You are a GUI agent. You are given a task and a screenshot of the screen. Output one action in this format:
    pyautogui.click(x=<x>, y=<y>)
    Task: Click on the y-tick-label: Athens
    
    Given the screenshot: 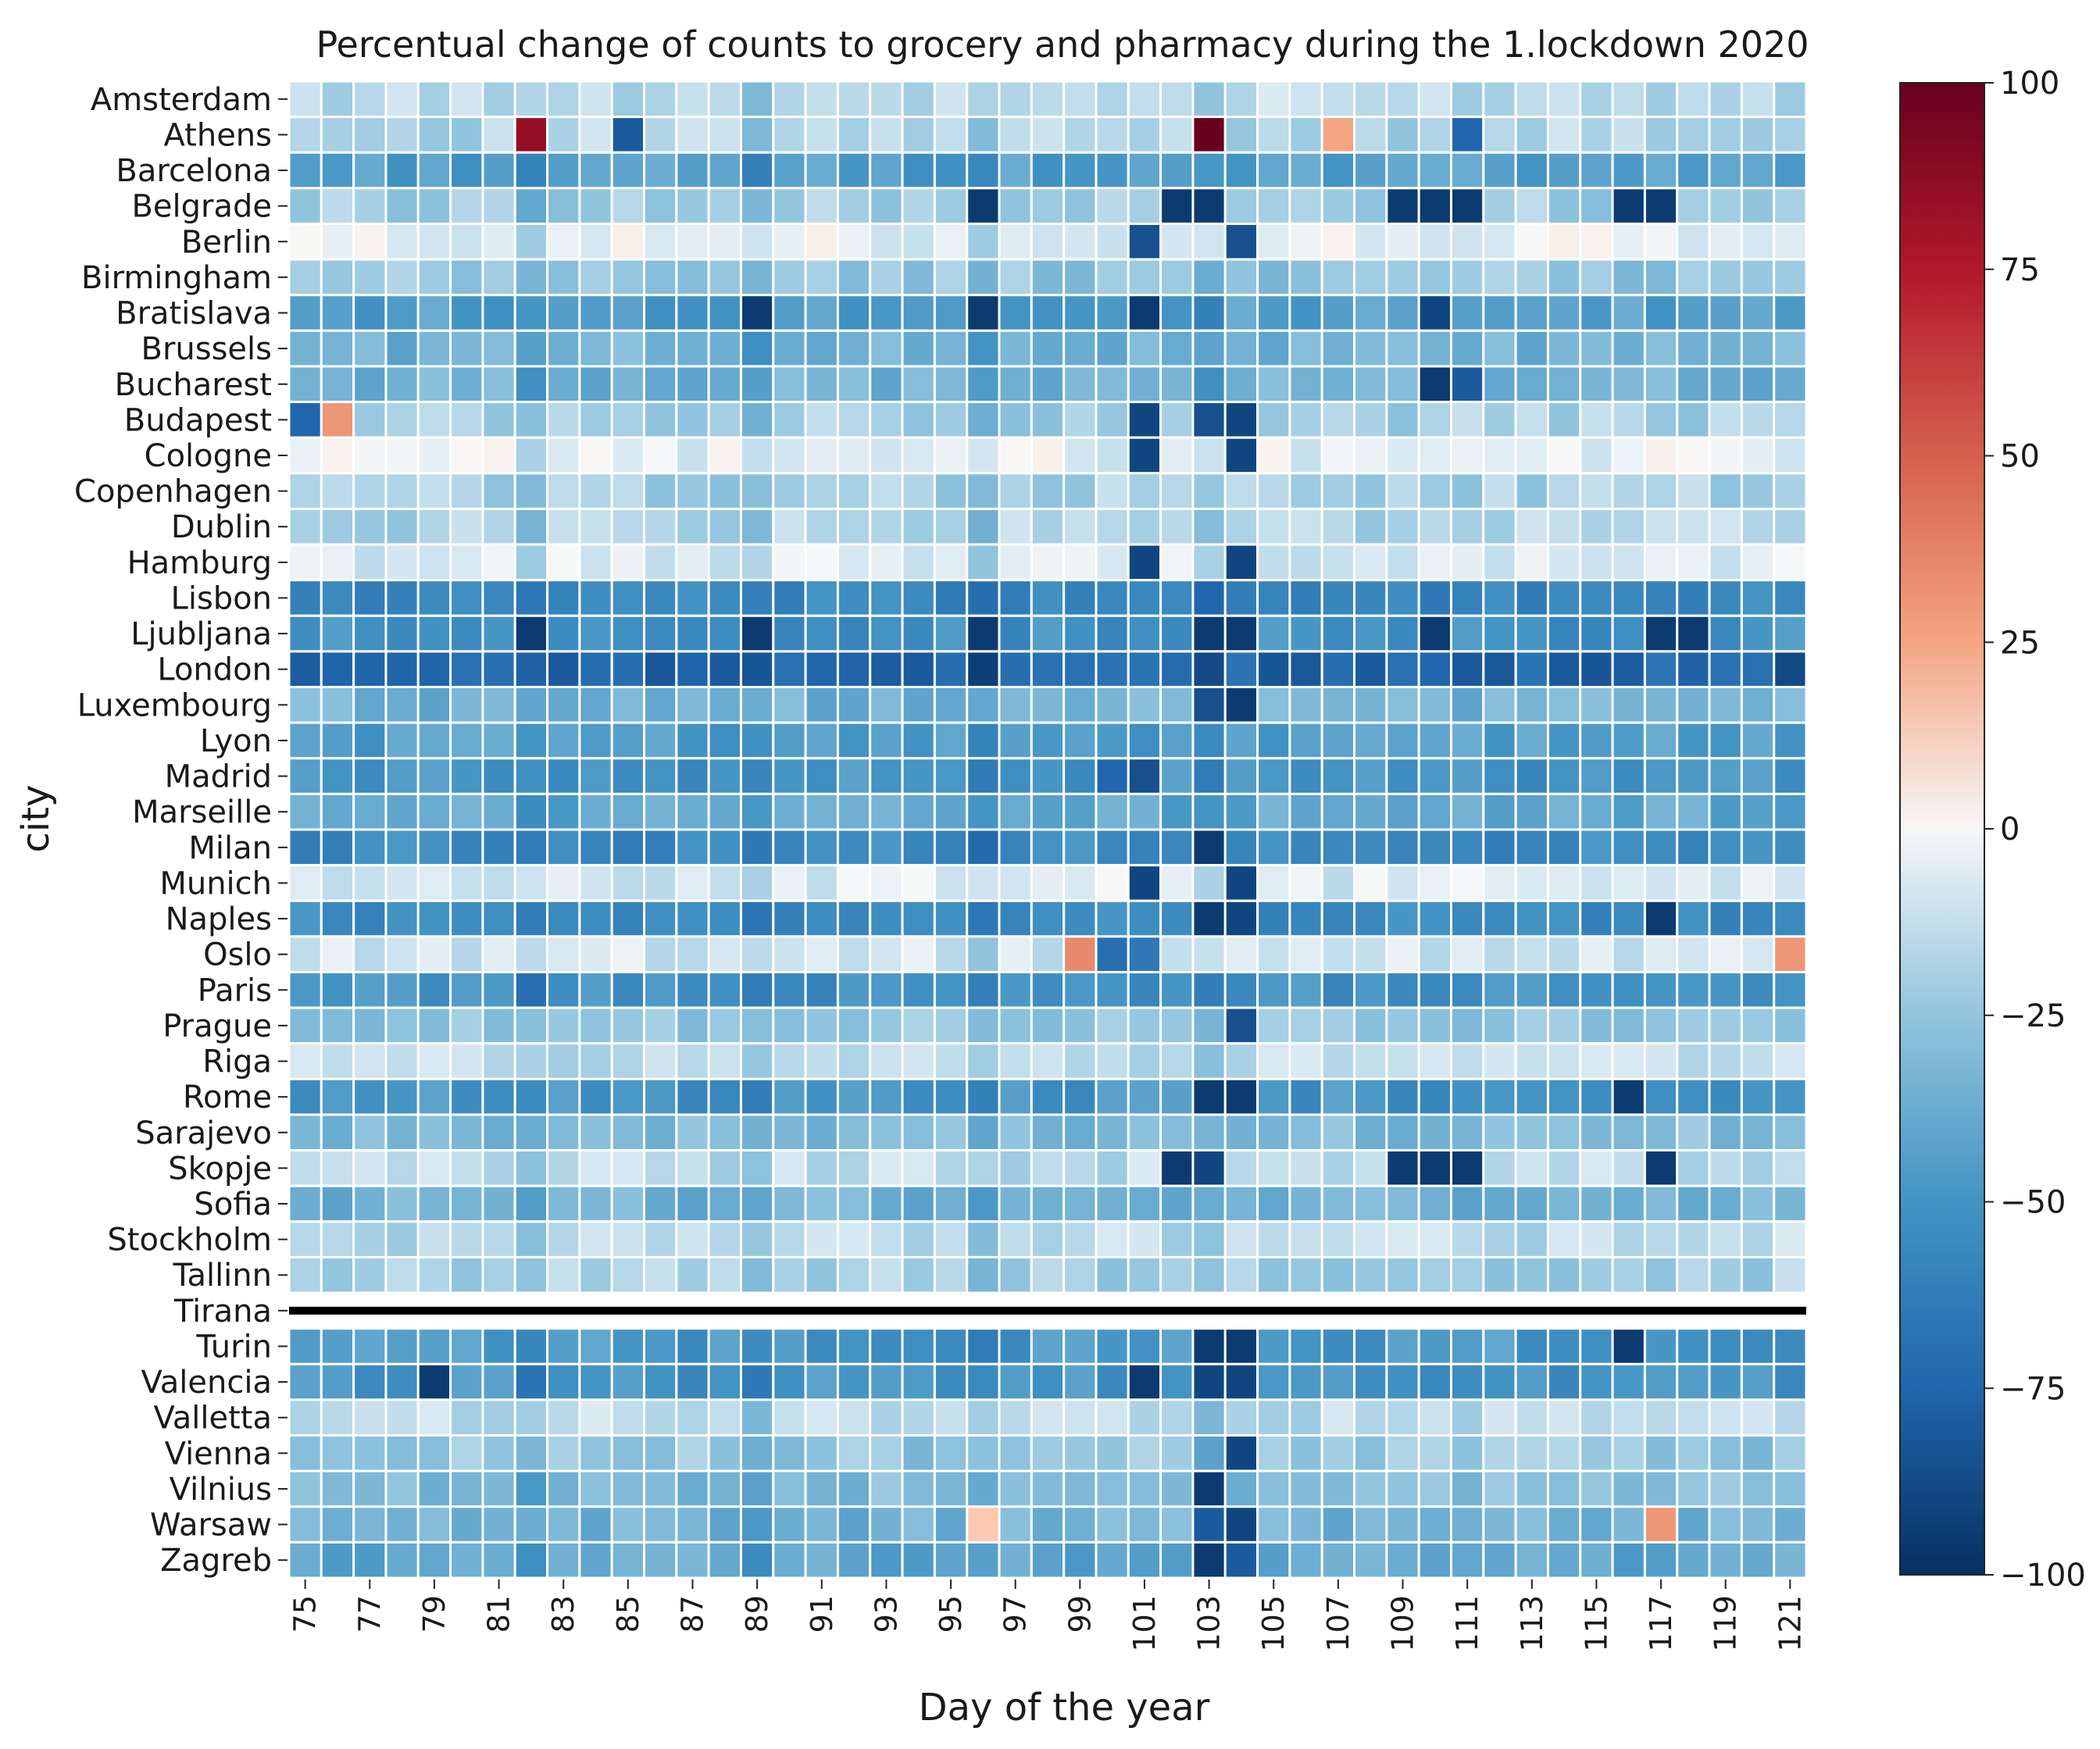 What is the action you would take?
    pyautogui.click(x=218, y=135)
    